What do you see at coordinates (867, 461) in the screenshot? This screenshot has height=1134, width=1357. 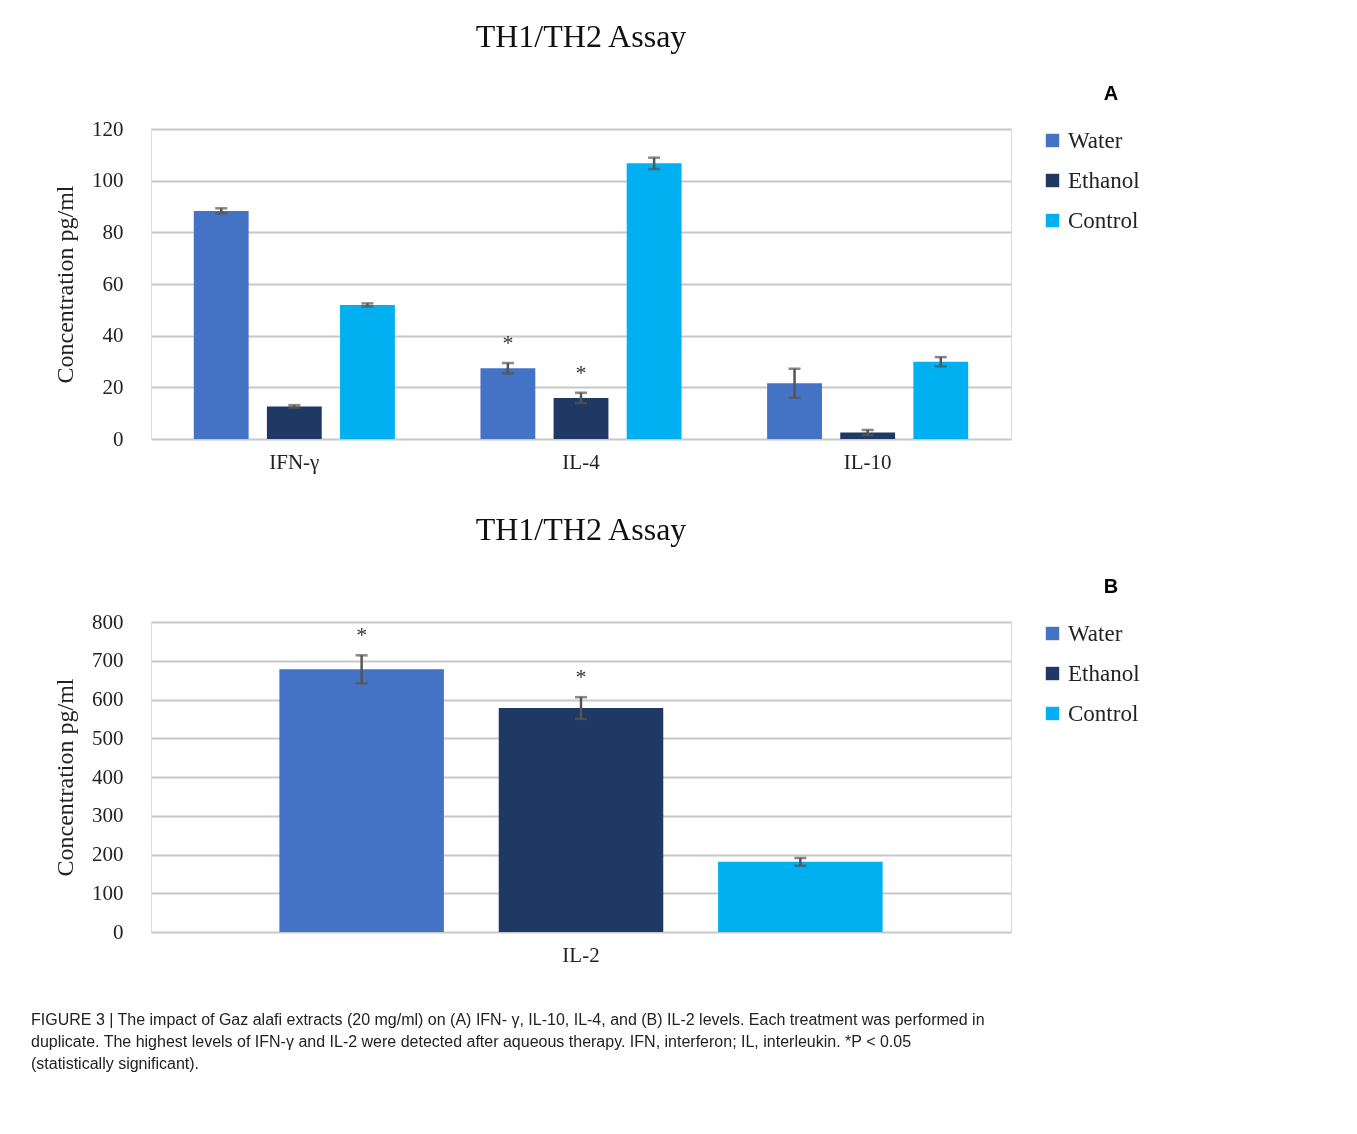 I see `x-tick-label: IL-10` at bounding box center [867, 461].